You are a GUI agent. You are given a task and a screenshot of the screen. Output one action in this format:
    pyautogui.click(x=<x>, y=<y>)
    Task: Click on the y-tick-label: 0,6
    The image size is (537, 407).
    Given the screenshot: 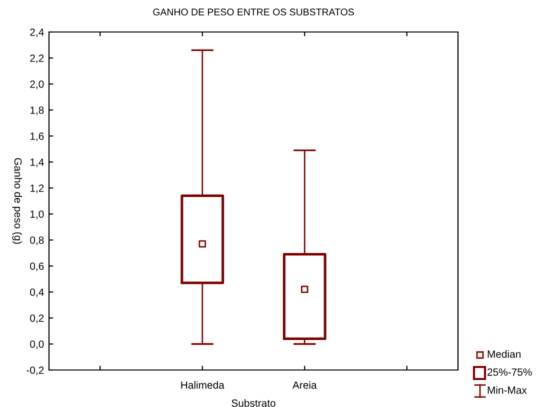 What is the action you would take?
    pyautogui.click(x=37, y=267)
    